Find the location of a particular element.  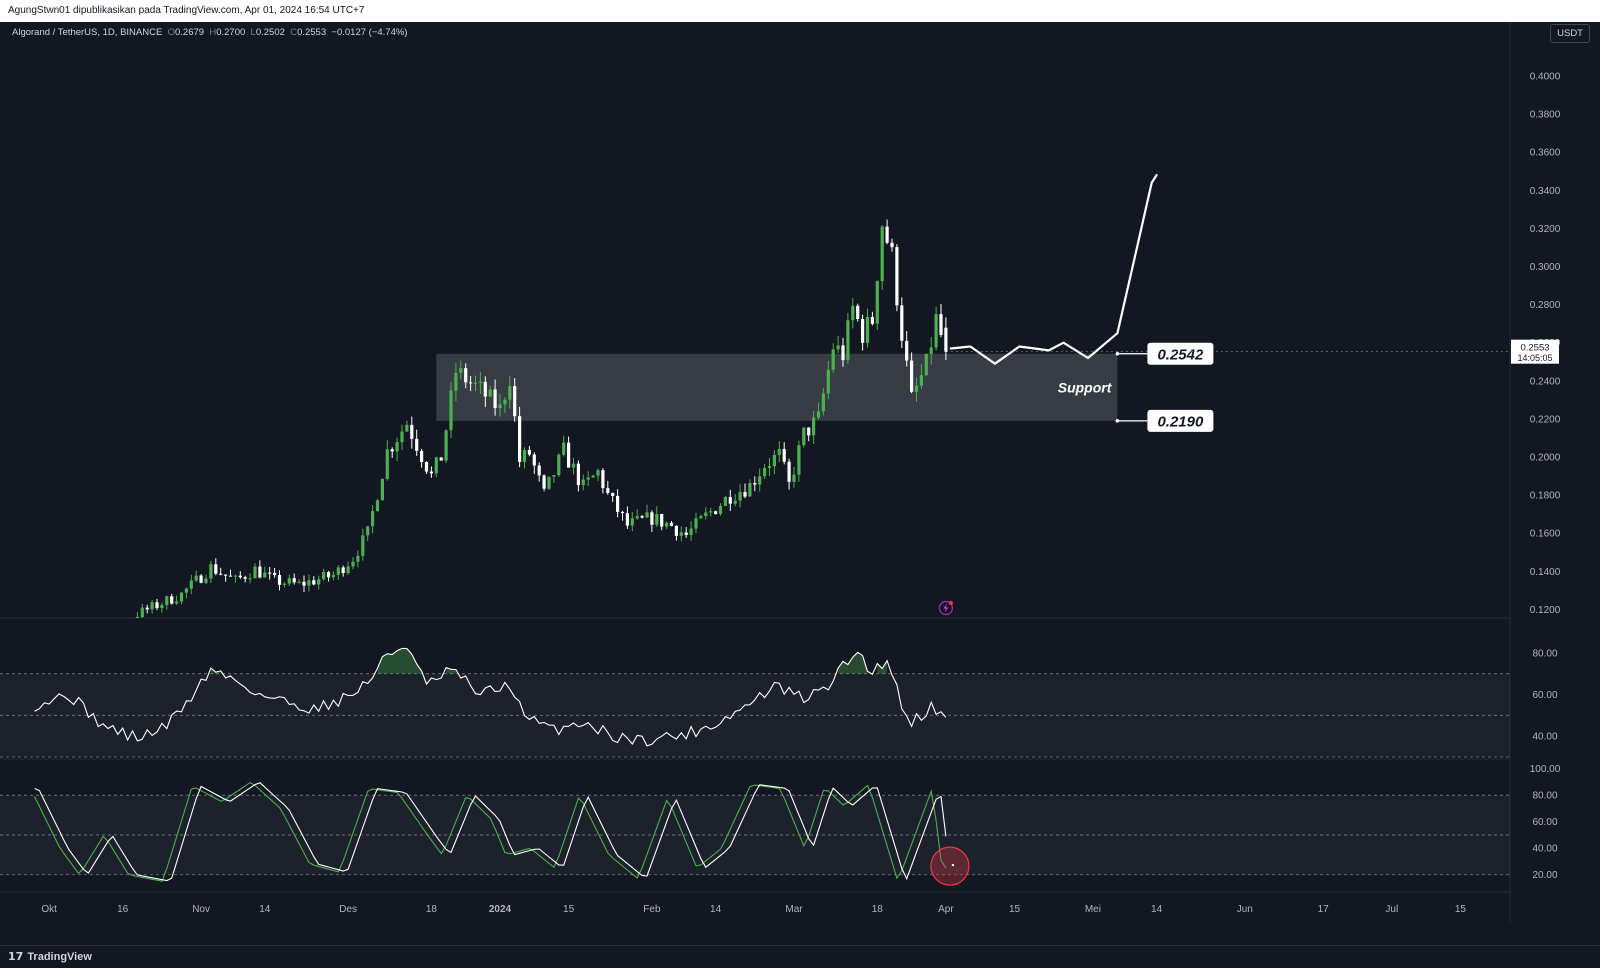

rsi-axis-tick: 80.00 is located at coordinates (1544, 653).